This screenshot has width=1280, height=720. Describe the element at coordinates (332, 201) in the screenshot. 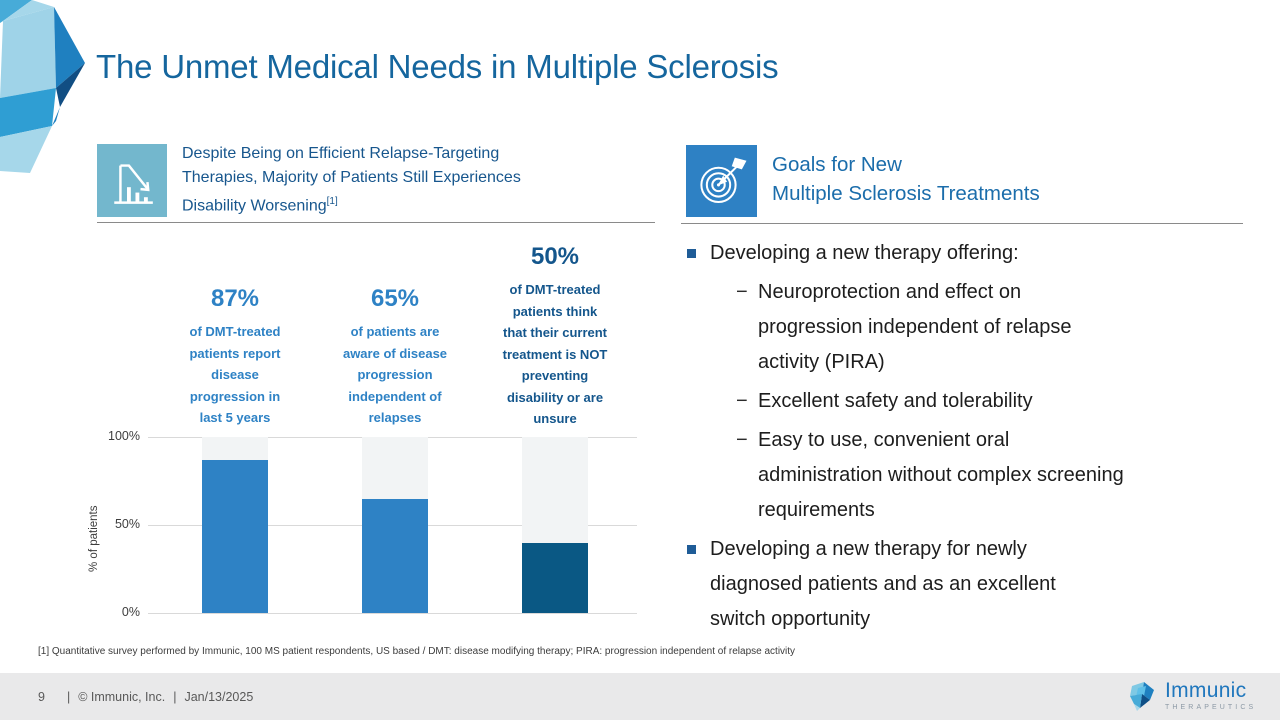

I see `footnote-reference: [1]` at that location.